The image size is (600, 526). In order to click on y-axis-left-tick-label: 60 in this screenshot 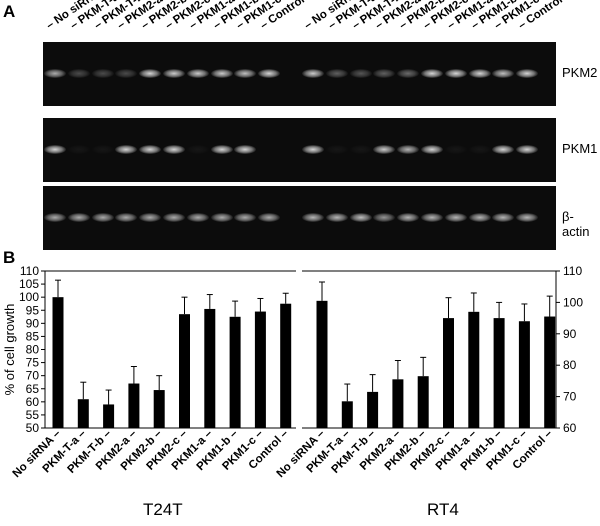, I will do `click(33, 402)`.